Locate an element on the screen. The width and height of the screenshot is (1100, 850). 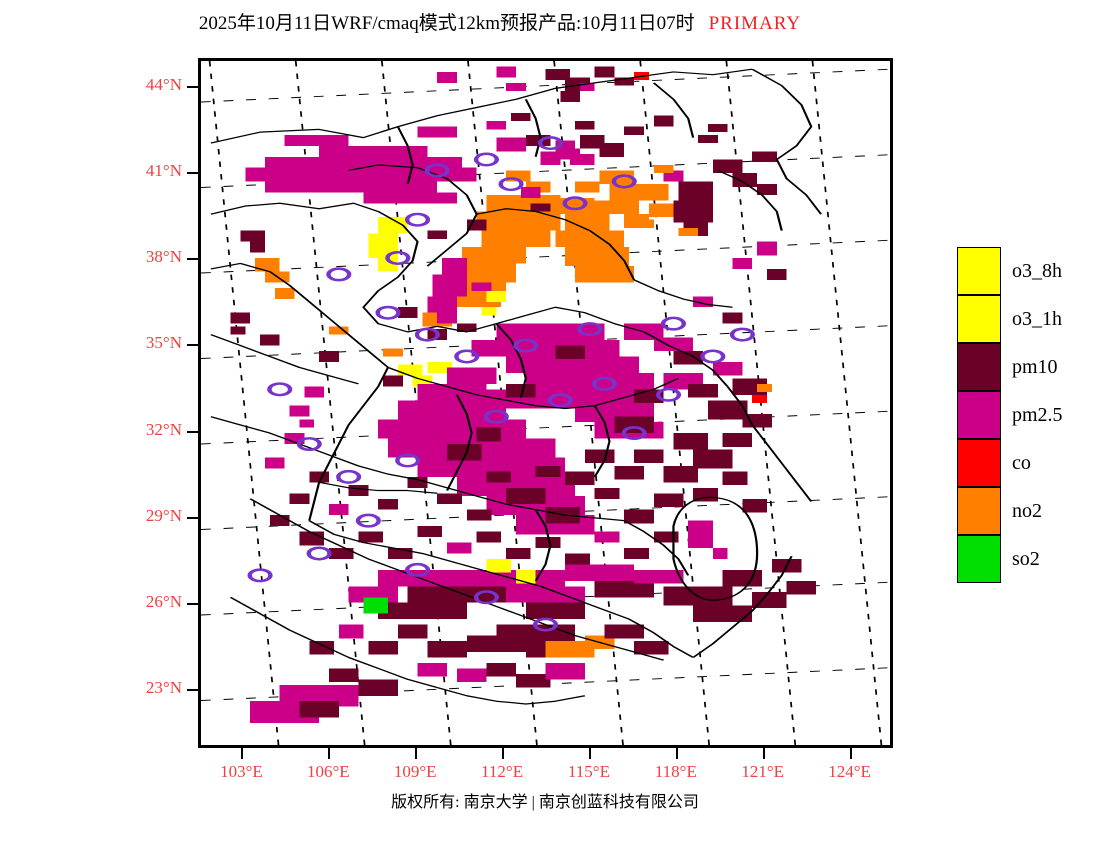
y-tick-label: 29°N is located at coordinates (163, 515).